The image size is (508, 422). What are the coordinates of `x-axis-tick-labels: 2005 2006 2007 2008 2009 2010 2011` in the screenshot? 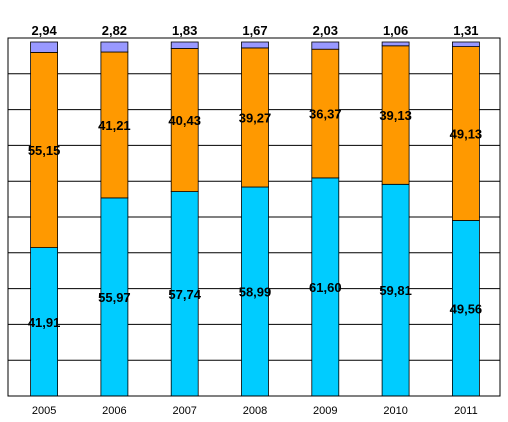 It's located at (255, 411).